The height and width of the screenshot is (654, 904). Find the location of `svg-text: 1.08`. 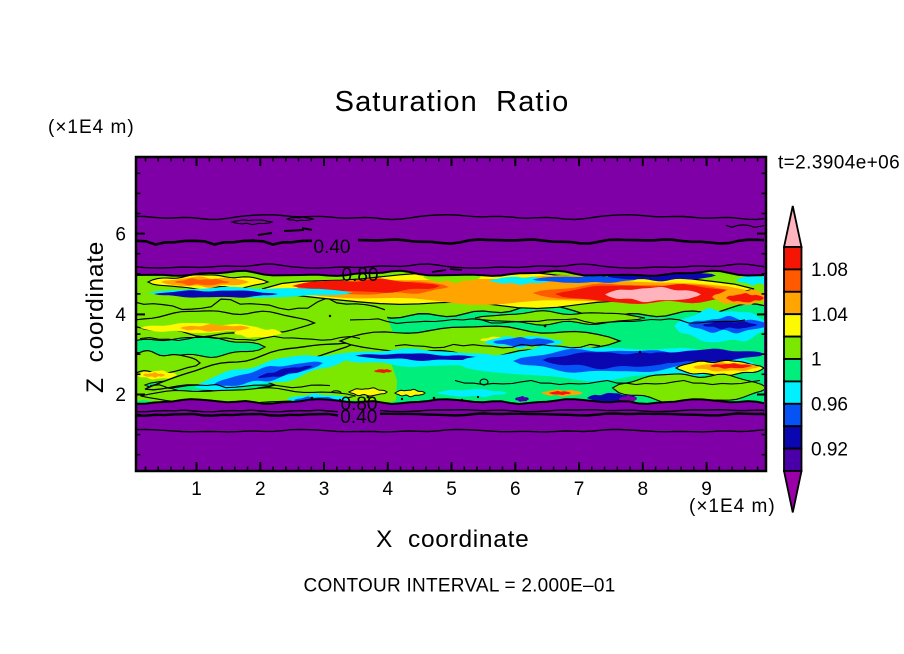

svg-text: 1.08 is located at coordinates (829, 270).